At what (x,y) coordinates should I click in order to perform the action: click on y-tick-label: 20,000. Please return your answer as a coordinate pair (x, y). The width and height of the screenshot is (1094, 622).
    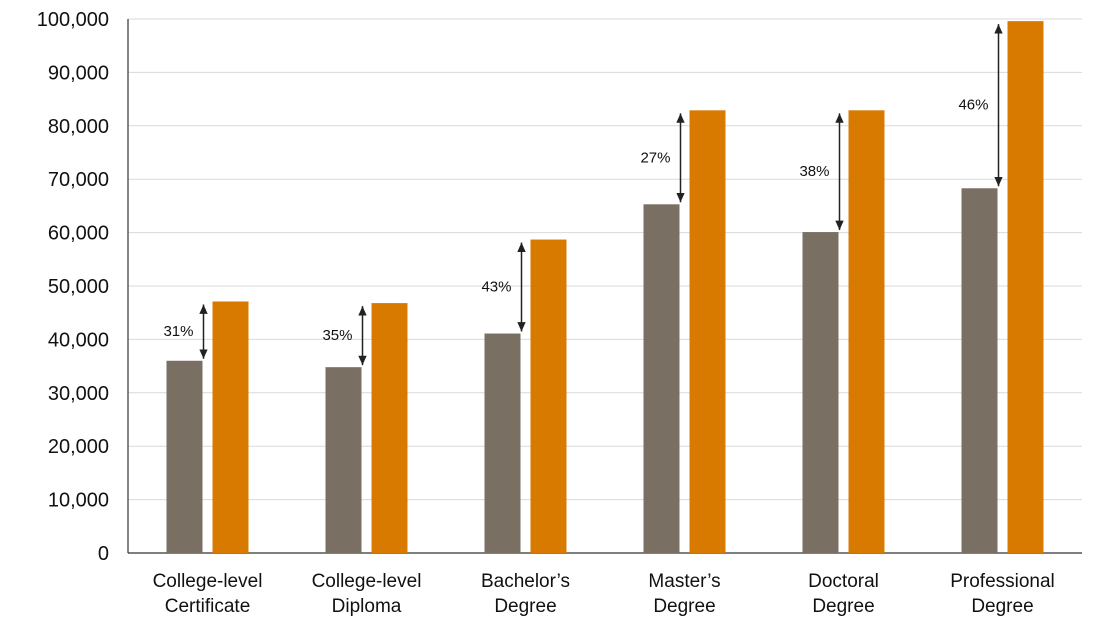
    Looking at the image, I should click on (78, 447).